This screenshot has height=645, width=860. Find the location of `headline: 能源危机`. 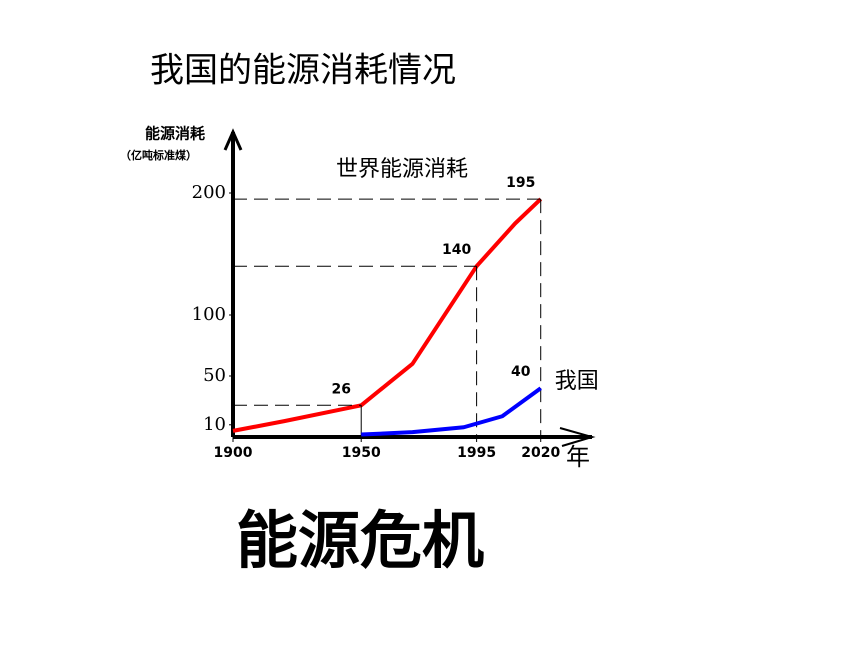

headline: 能源危机 is located at coordinates (360, 540).